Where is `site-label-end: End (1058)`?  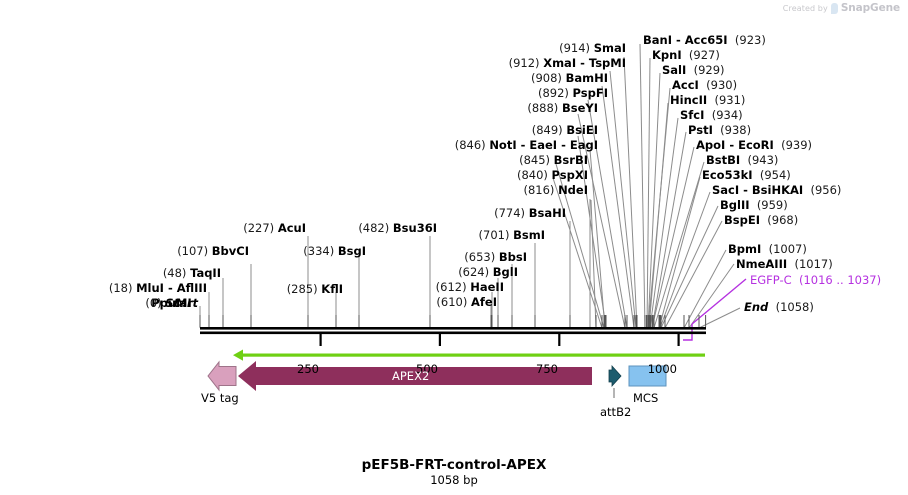 site-label-end: End (1058) is located at coordinates (779, 307).